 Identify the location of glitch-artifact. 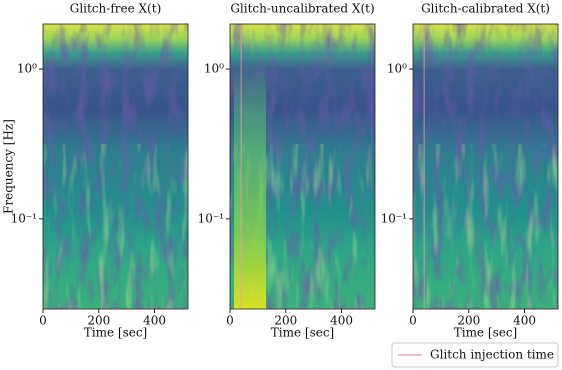
(250, 186).